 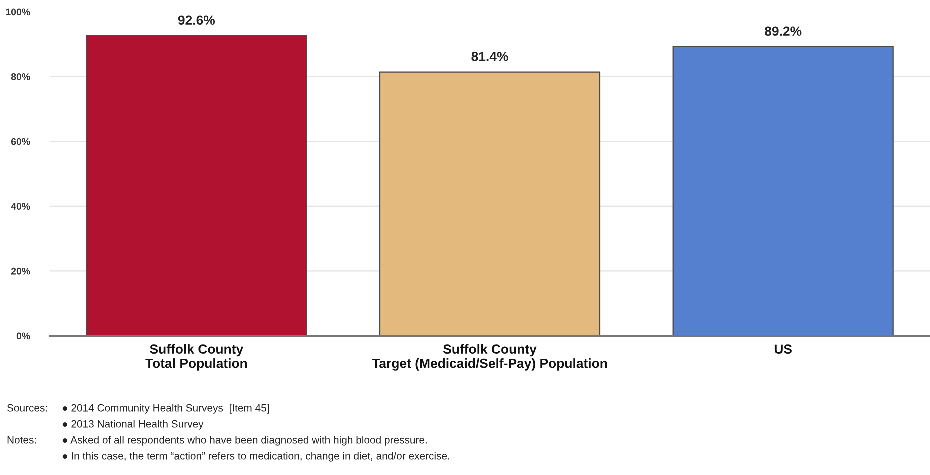 What do you see at coordinates (197, 21) in the screenshot?
I see `data-label: 92.6%` at bounding box center [197, 21].